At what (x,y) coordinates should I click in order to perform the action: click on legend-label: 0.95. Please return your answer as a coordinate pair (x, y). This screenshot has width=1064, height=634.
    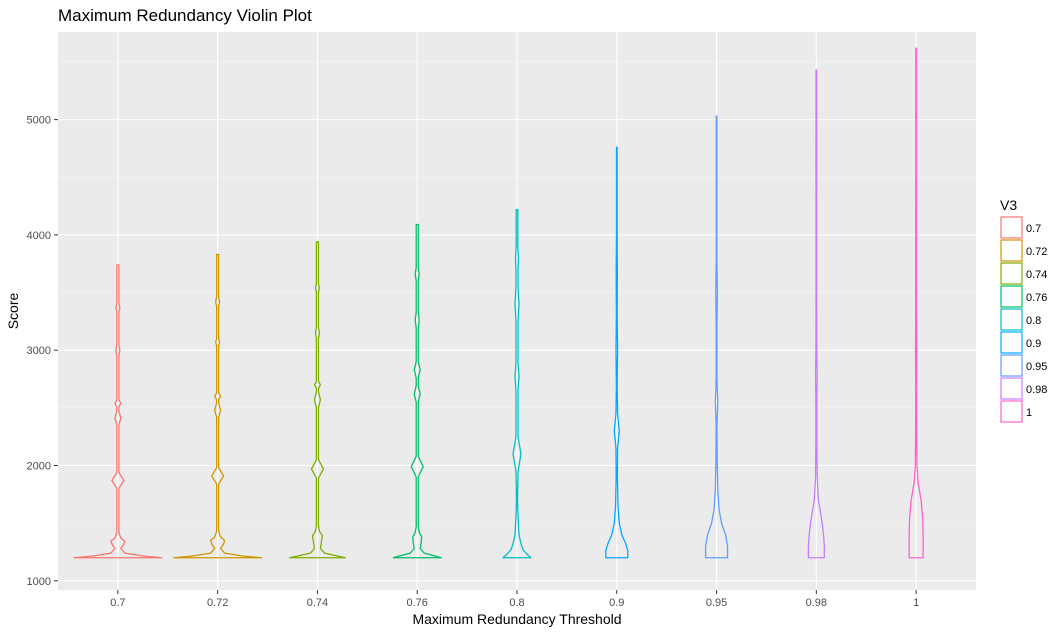
    Looking at the image, I should click on (1036, 367).